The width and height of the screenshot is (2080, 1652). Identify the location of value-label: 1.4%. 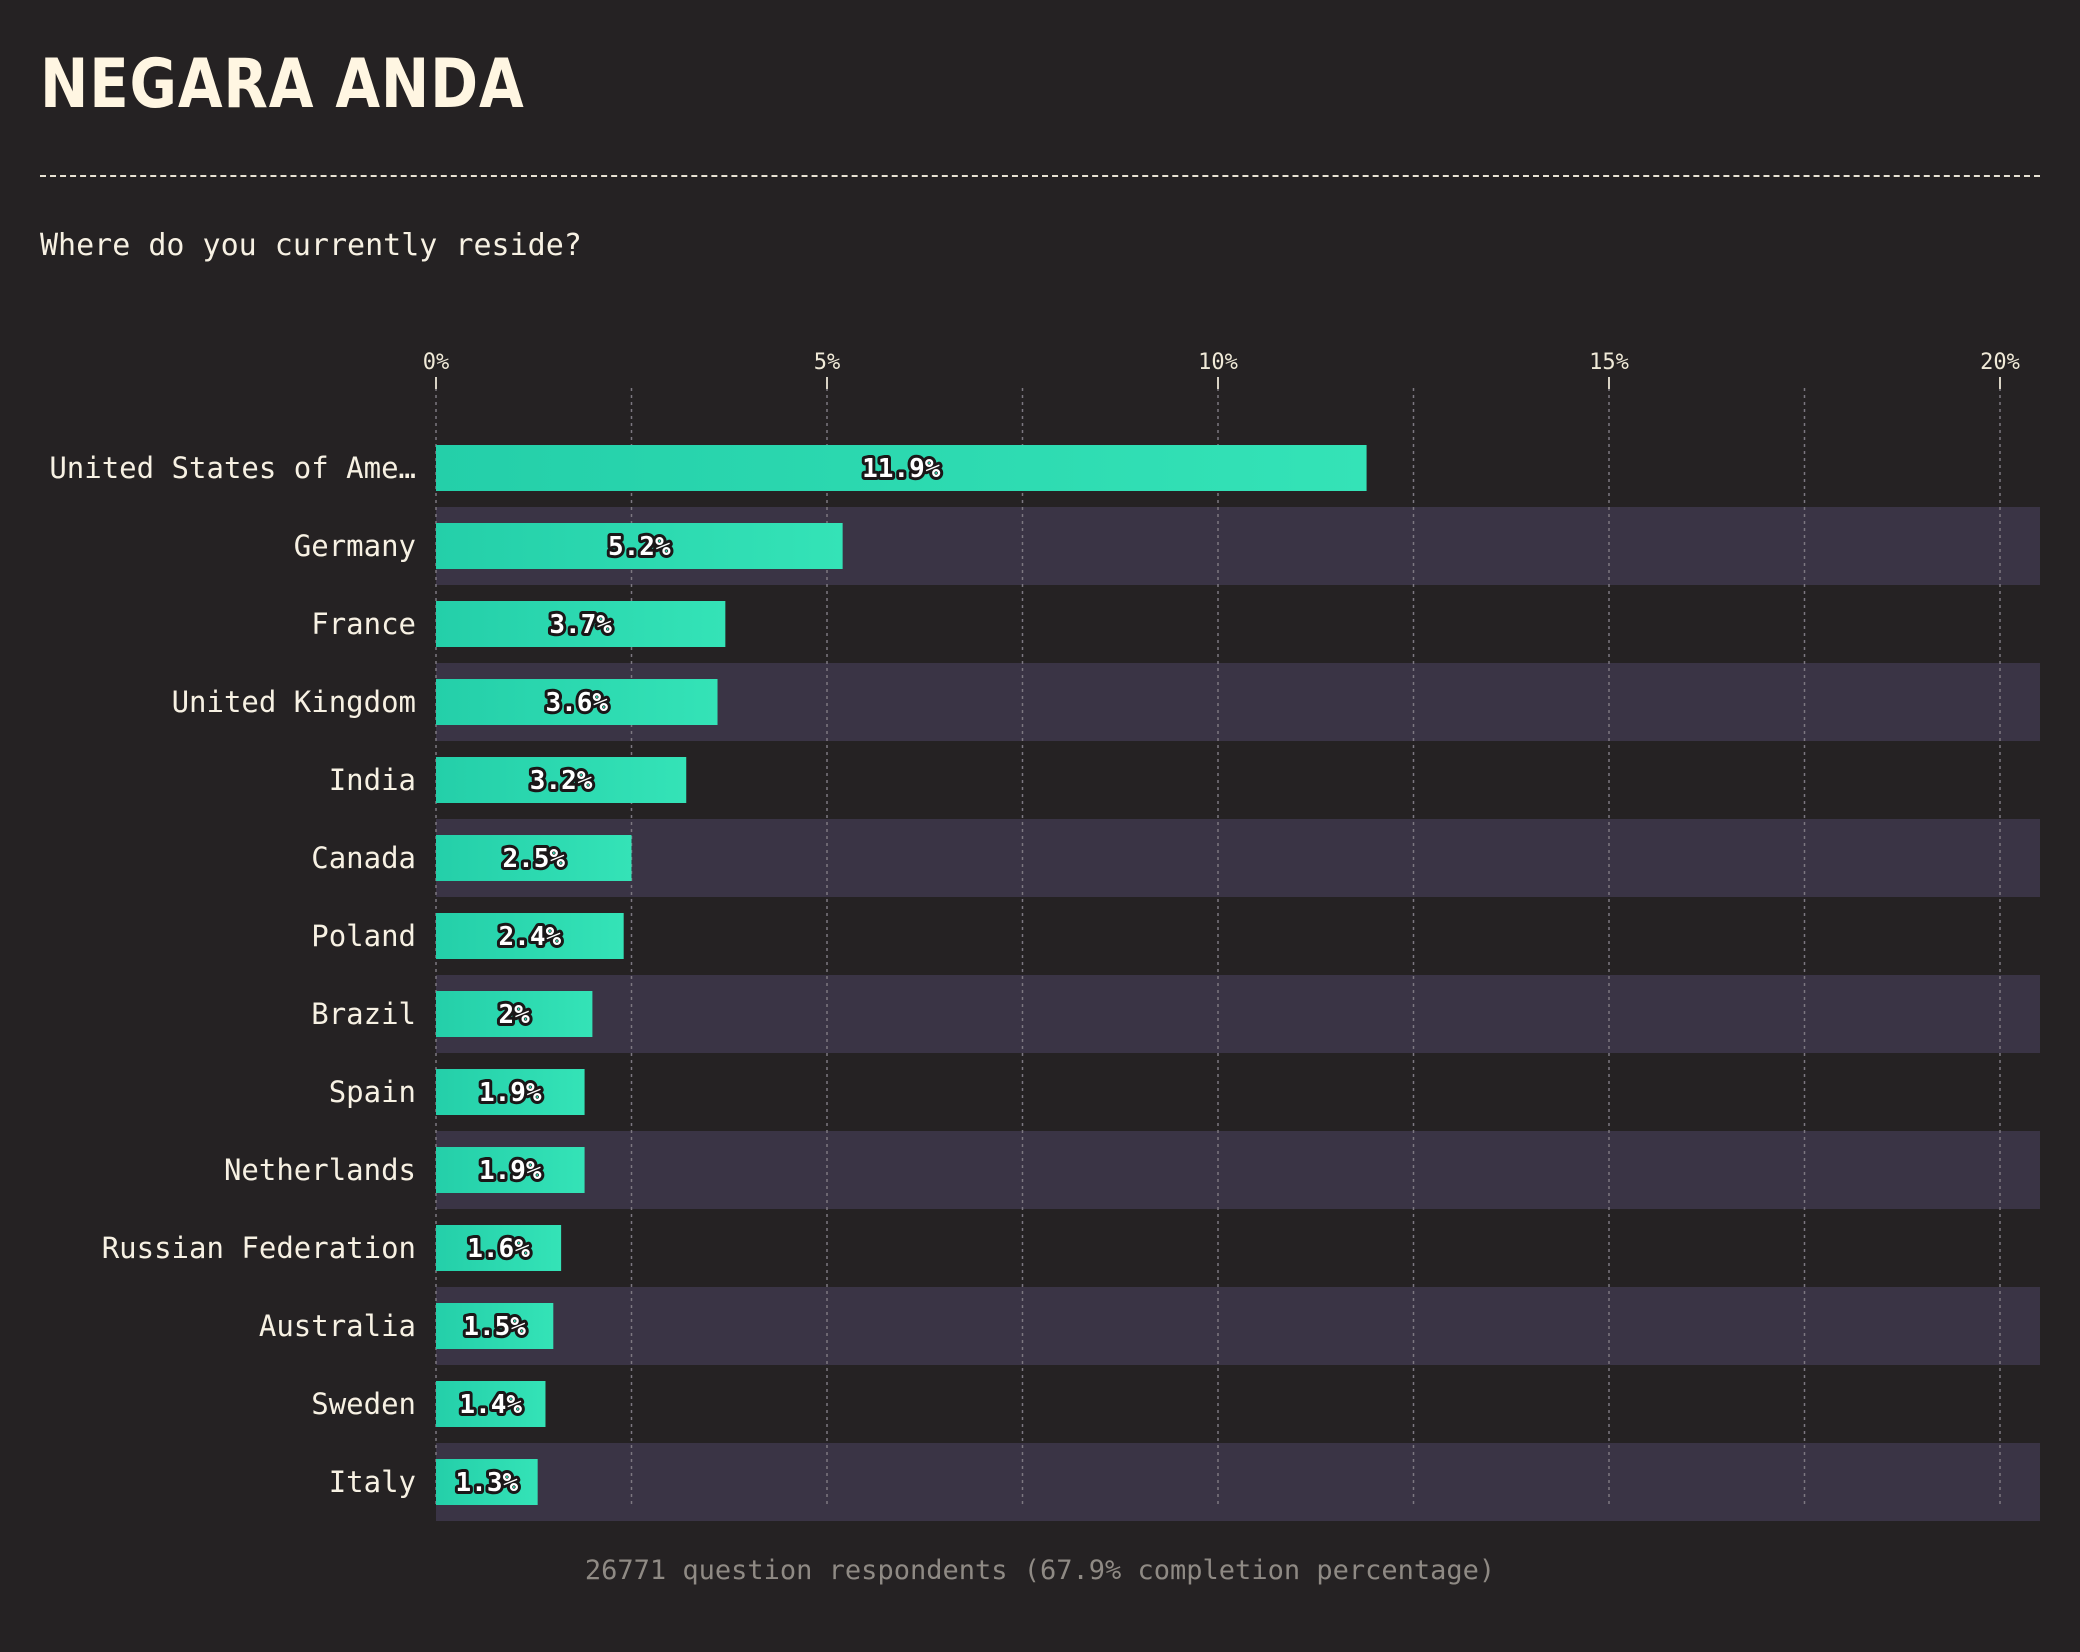
(490, 1405).